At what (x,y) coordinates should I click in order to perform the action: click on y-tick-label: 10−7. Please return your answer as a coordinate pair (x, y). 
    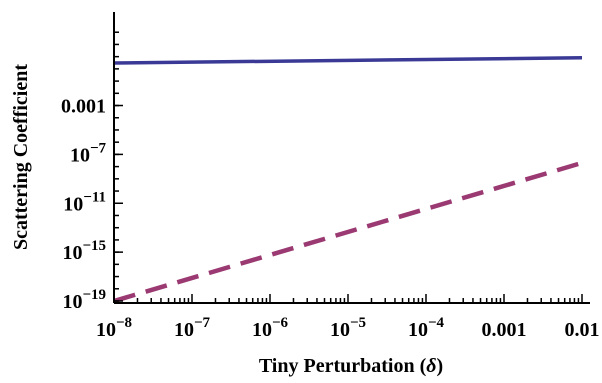
    Looking at the image, I should click on (88, 153).